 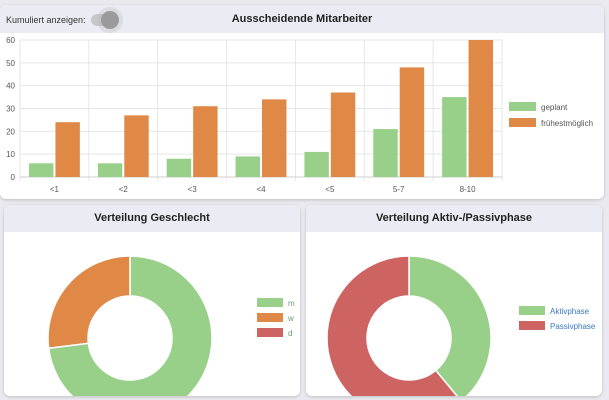 What do you see at coordinates (573, 326) in the screenshot?
I see `legend-label: Passivphase` at bounding box center [573, 326].